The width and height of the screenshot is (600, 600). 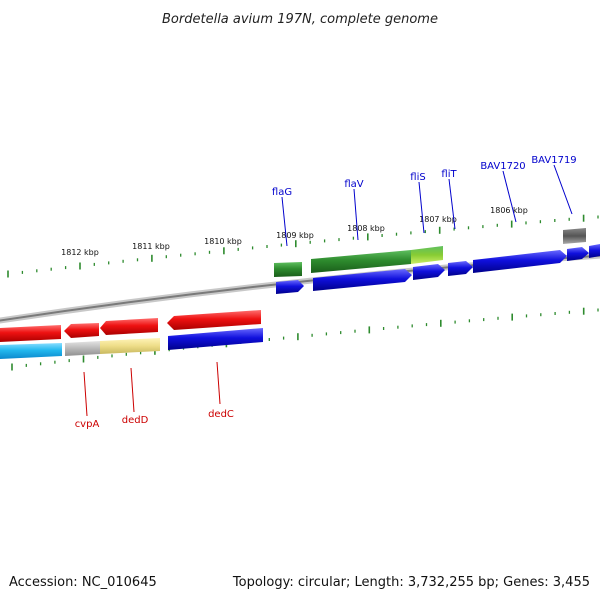 I want to click on kbp-label: 1807 kbp, so click(x=438, y=219).